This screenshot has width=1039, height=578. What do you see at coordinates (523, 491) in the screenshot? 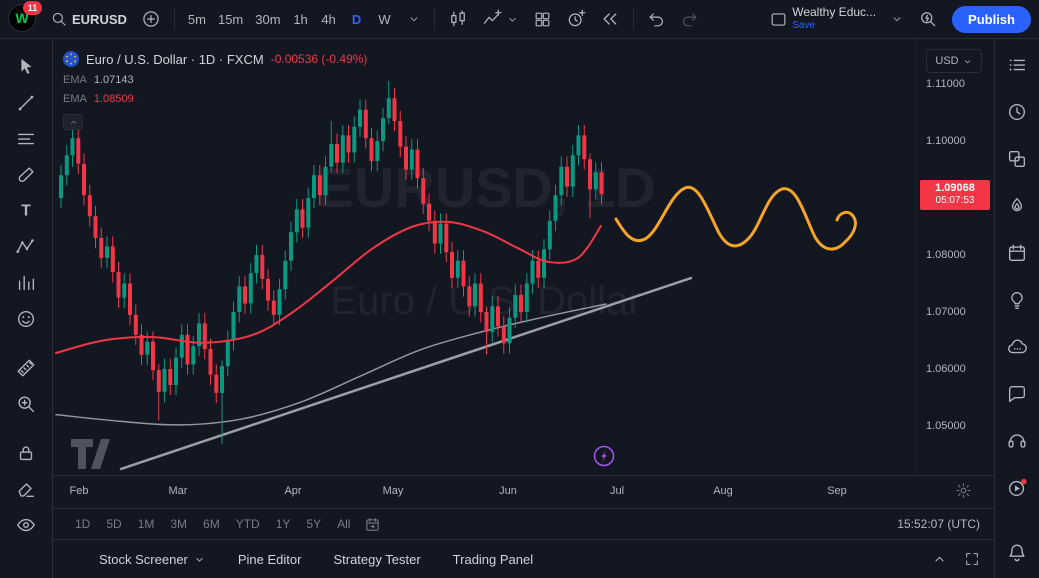
I see `time-scale: Feb Mar Apr May Jun Jul Aug Sep` at bounding box center [523, 491].